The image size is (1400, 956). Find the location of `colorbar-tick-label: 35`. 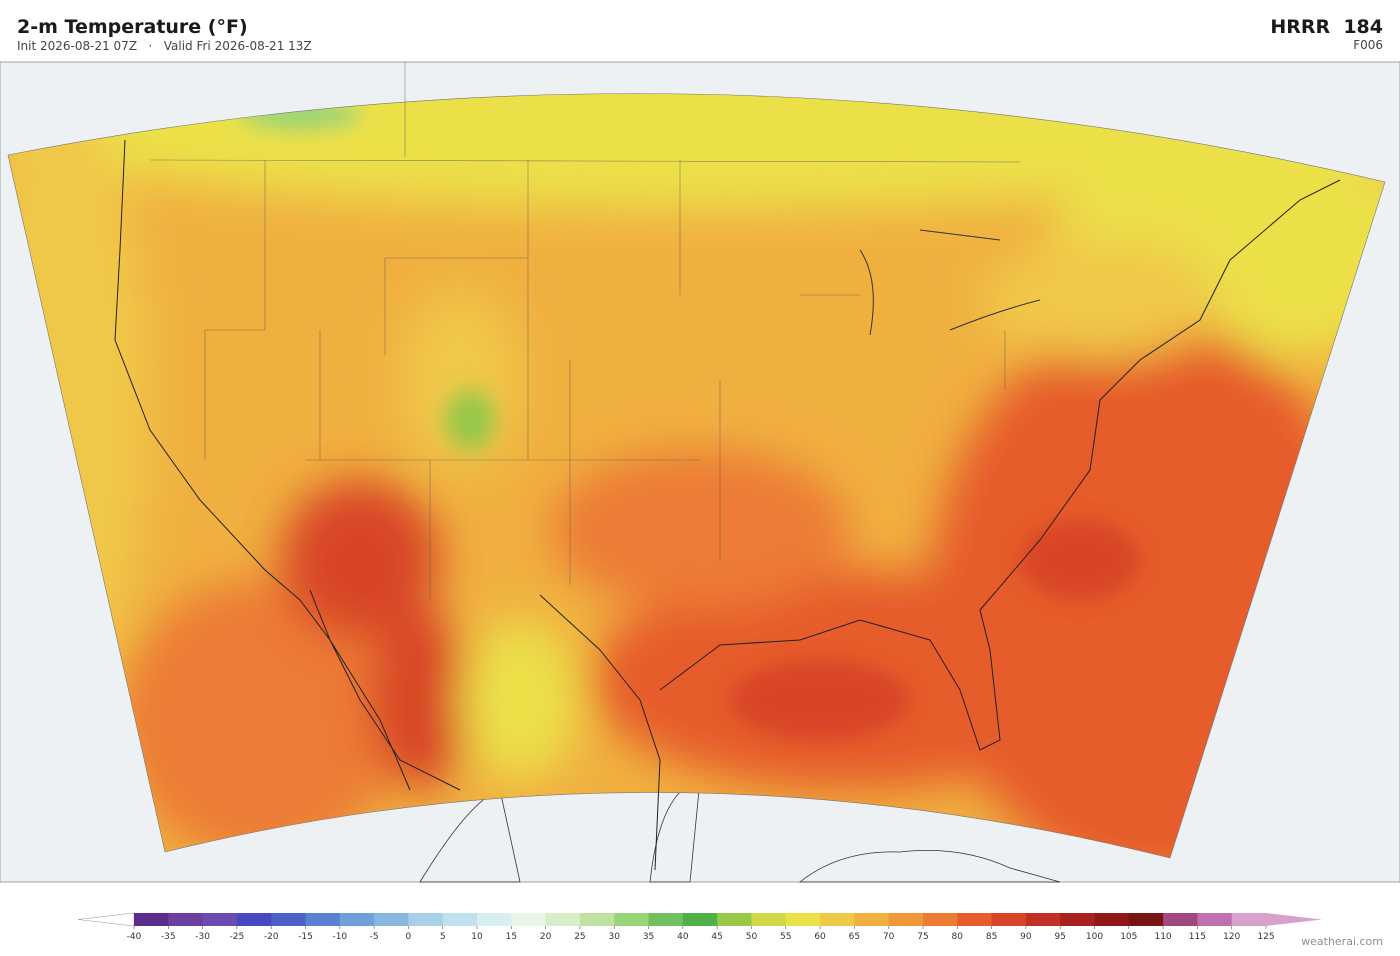

colorbar-tick-label: 35 is located at coordinates (648, 937).